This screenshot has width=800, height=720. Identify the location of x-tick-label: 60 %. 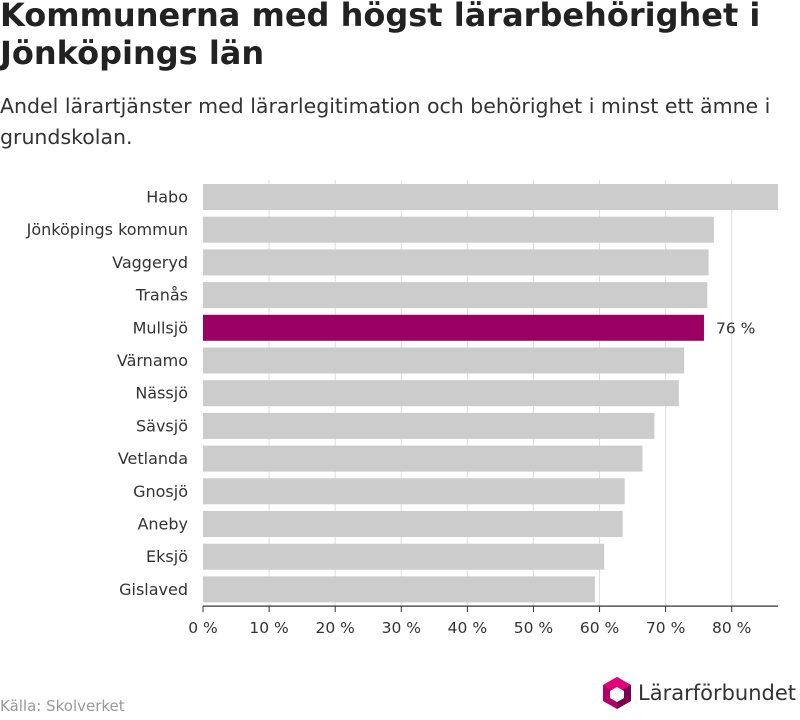
(599, 628).